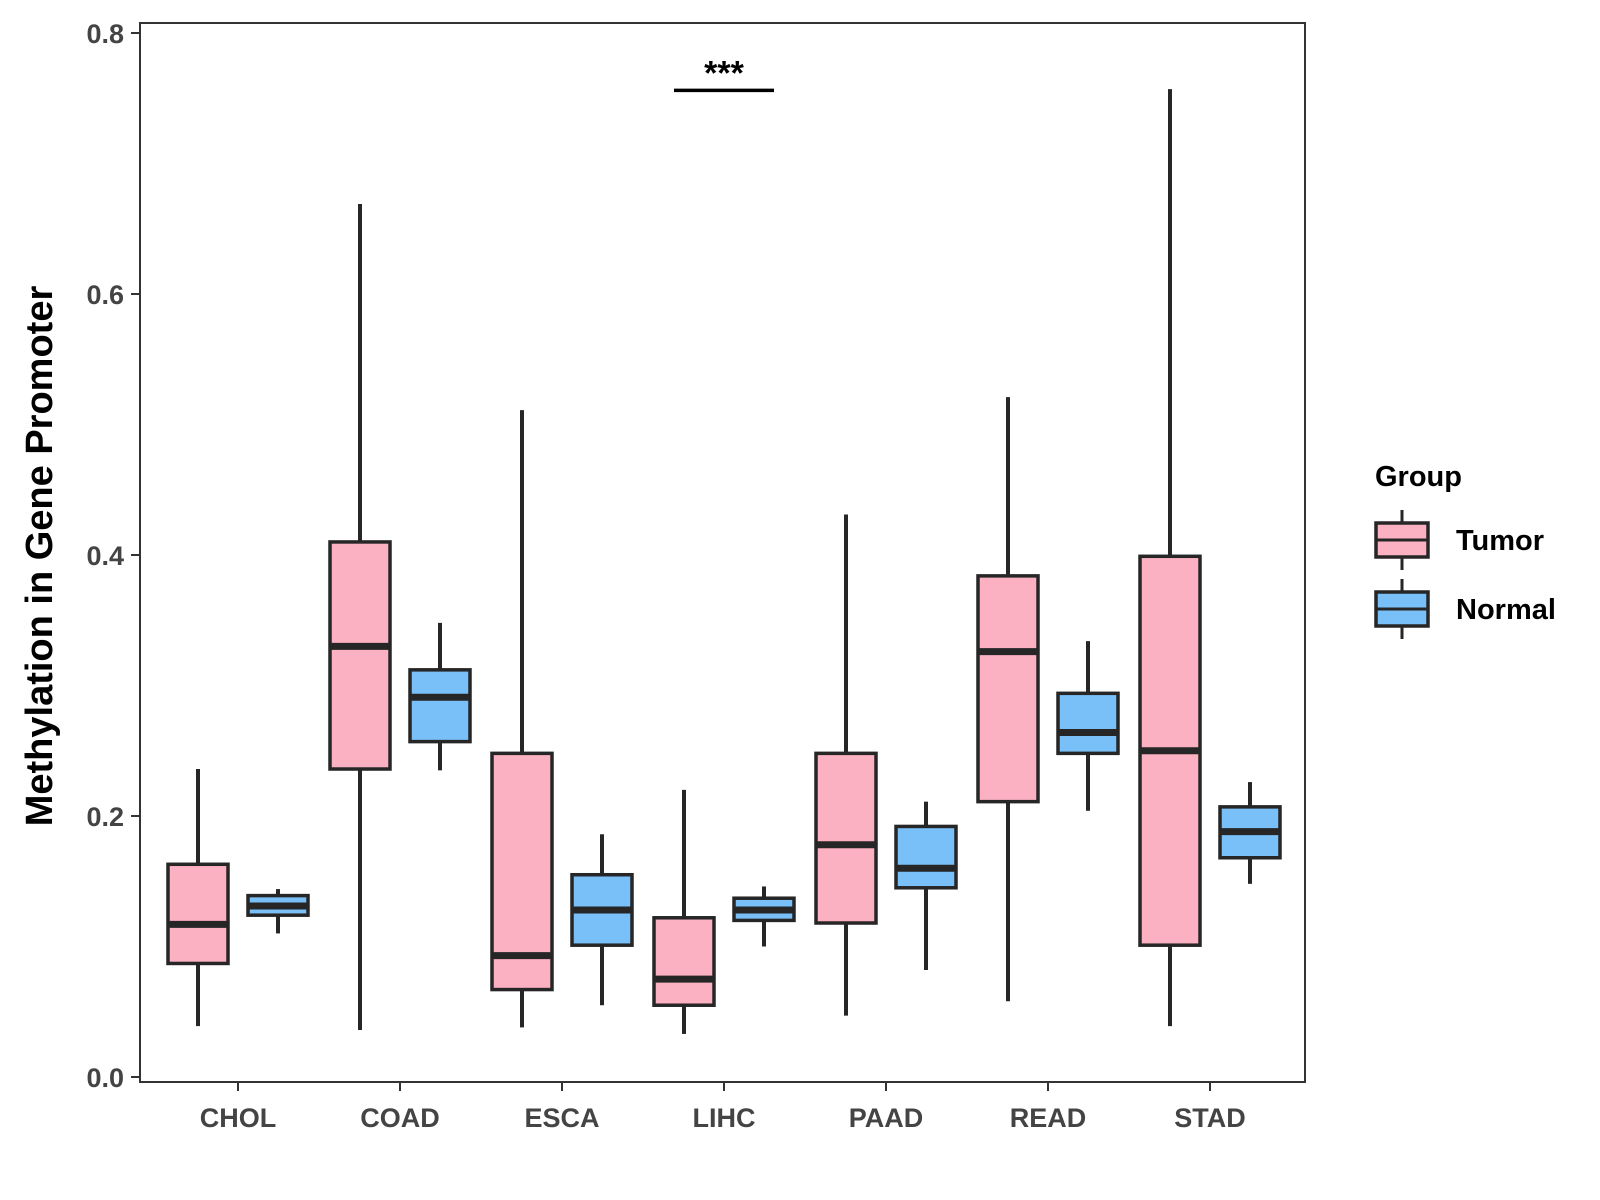  I want to click on box-tumor-chol, so click(198, 898).